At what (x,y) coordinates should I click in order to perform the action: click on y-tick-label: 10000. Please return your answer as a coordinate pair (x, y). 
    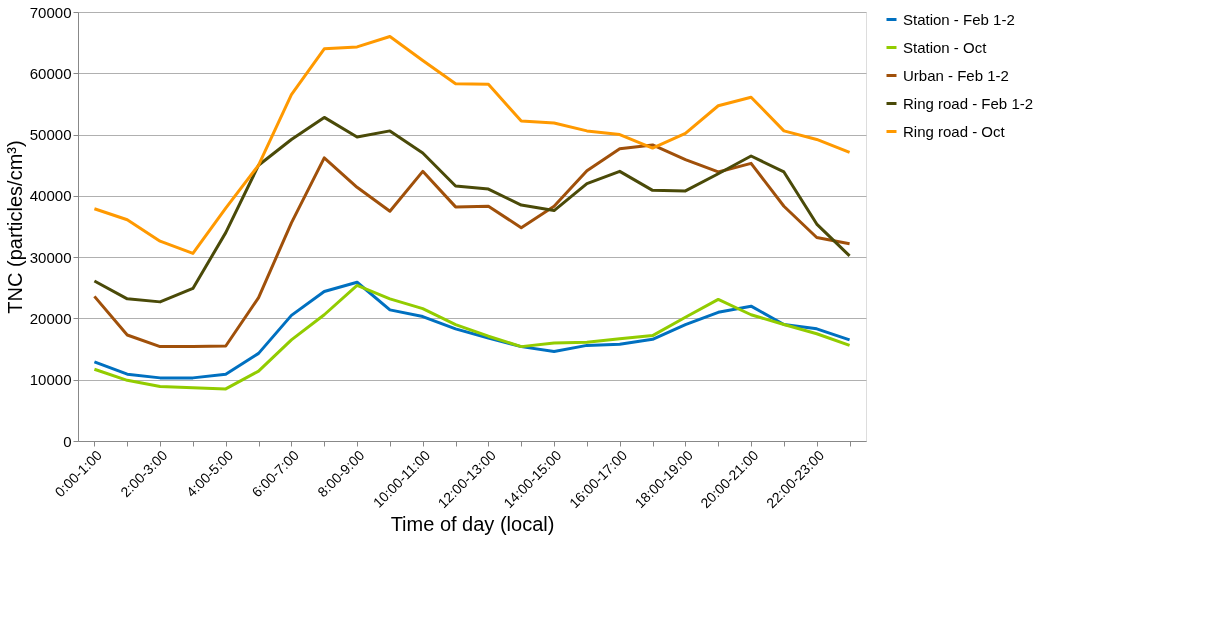
    Looking at the image, I should click on (50, 380).